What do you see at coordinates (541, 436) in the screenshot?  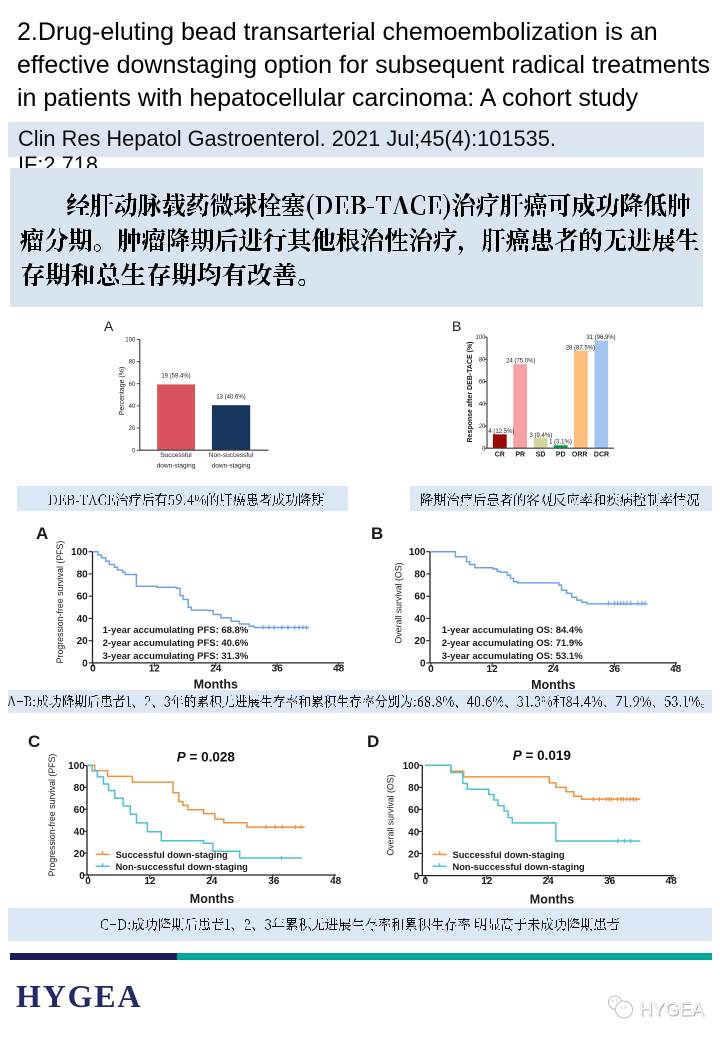 I see `svg-text: 3 (9.4%)` at bounding box center [541, 436].